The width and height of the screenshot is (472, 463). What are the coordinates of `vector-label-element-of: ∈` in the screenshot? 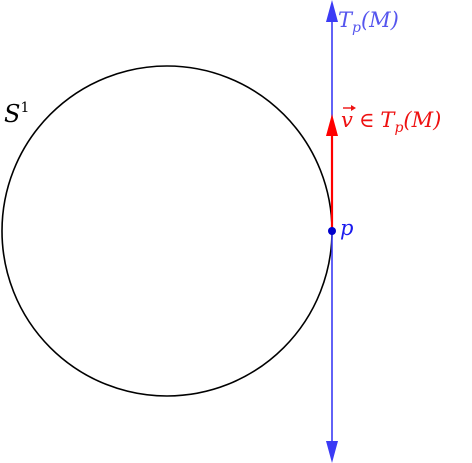 It's located at (367, 120).